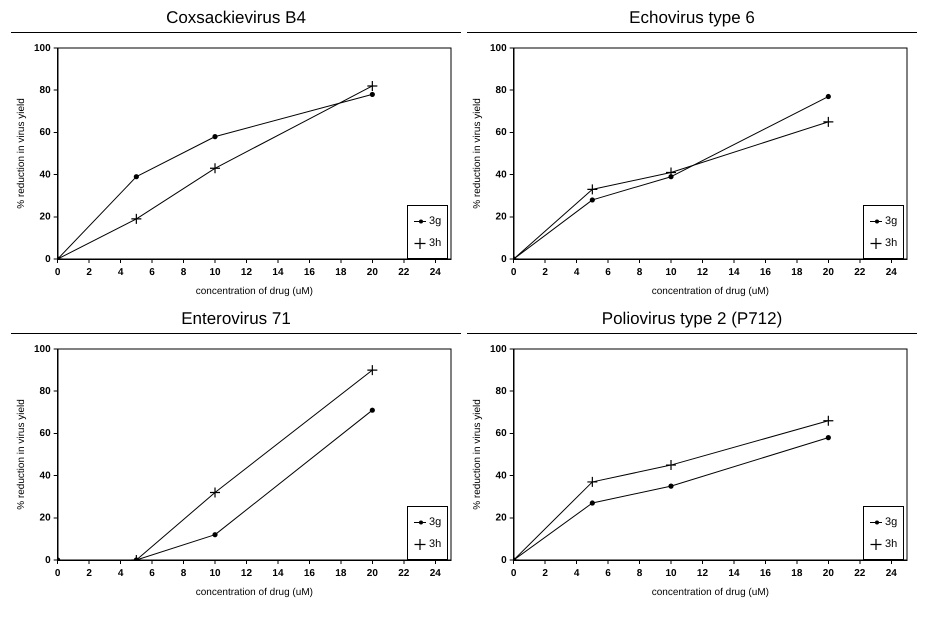 The image size is (929, 637). What do you see at coordinates (692, 18) in the screenshot?
I see `chart-title: Echovirus type 6` at bounding box center [692, 18].